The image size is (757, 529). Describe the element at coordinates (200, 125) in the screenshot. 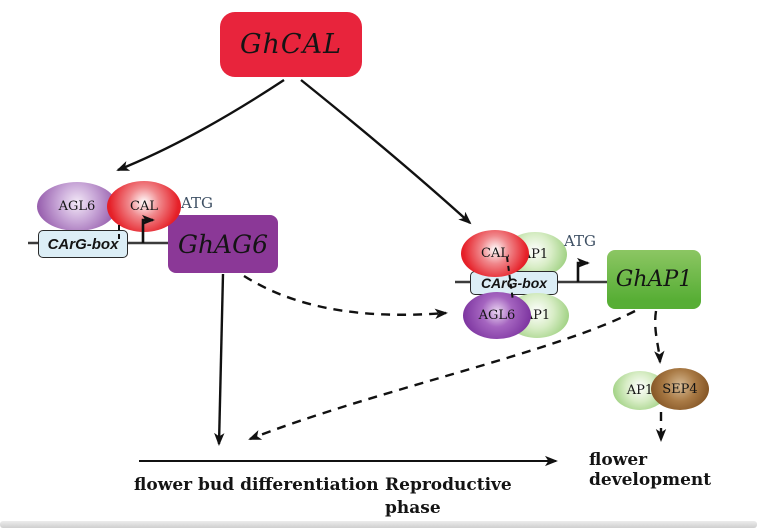

I see `arrow-ghcal-to-left-complex` at that location.